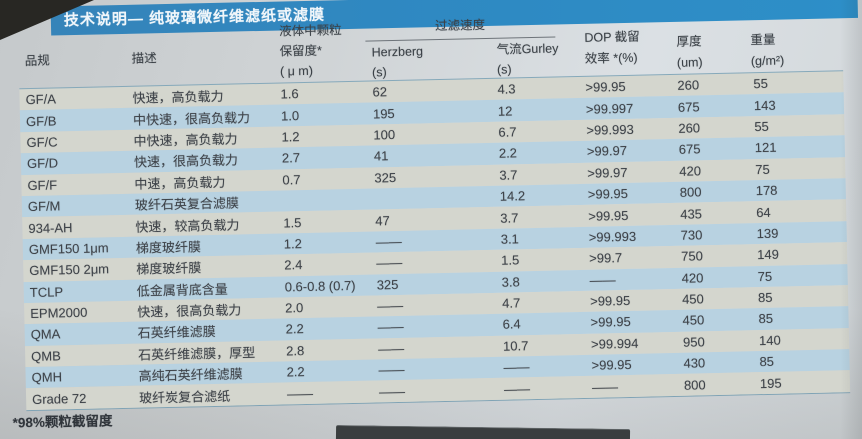 This screenshot has height=439, width=862. What do you see at coordinates (59, 313) in the screenshot?
I see `cell-product: EPM2000` at bounding box center [59, 313].